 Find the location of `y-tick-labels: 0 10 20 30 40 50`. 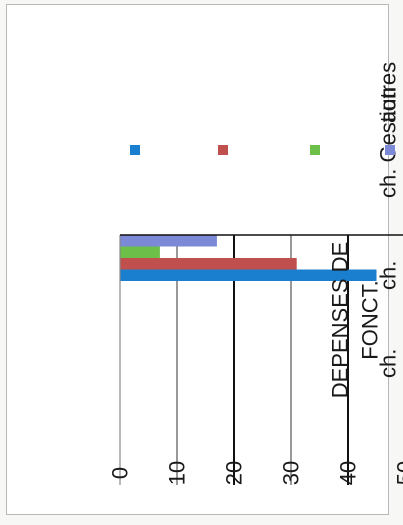

y-tick-labels: 0 10 20 30 40 50 is located at coordinates (255, 473).